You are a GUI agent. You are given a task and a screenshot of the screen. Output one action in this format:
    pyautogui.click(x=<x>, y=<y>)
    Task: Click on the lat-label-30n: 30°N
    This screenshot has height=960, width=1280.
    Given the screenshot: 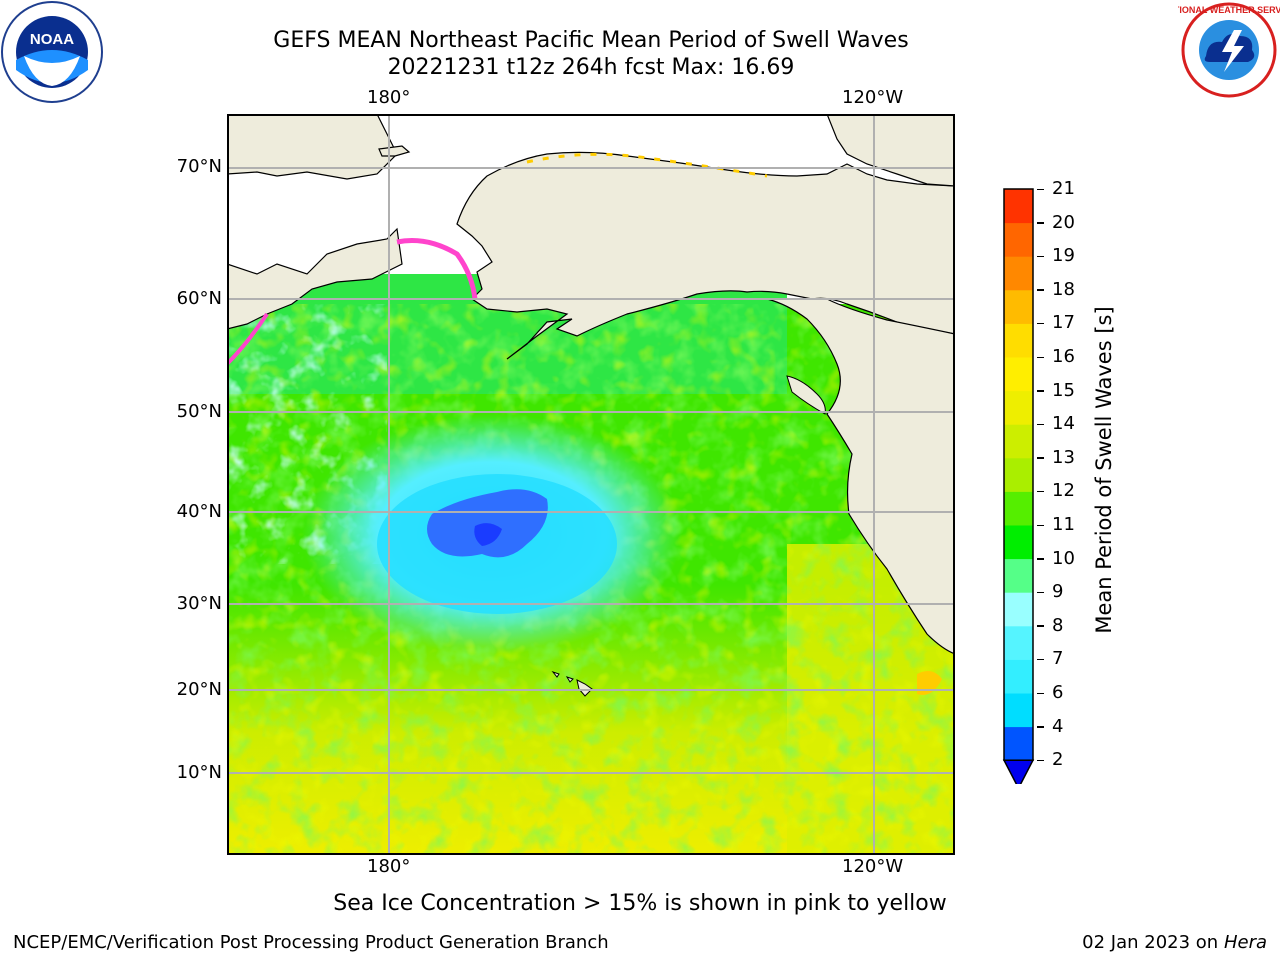 What is the action you would take?
    pyautogui.click(x=199, y=603)
    